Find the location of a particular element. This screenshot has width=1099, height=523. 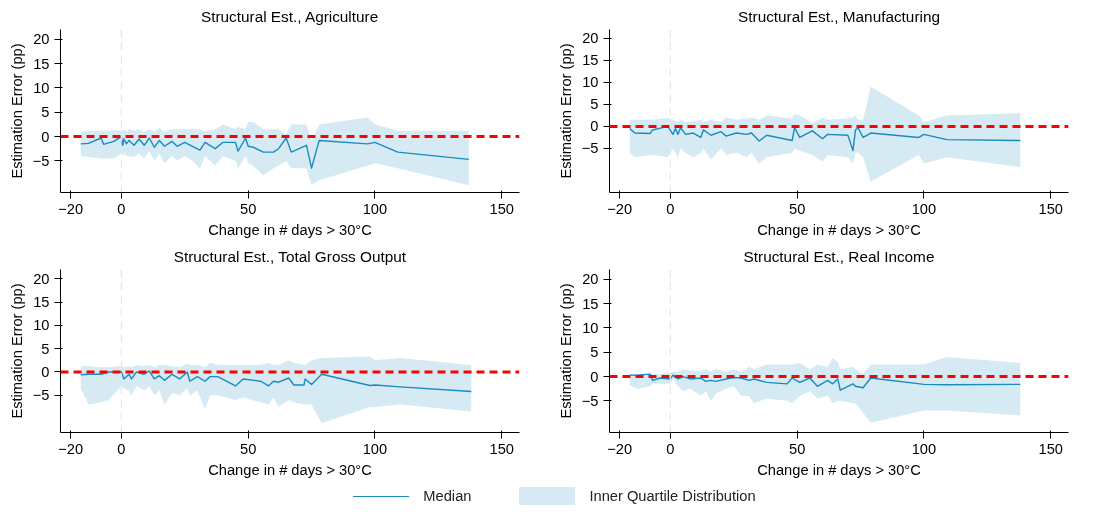

legend-label: Median is located at coordinates (447, 495).